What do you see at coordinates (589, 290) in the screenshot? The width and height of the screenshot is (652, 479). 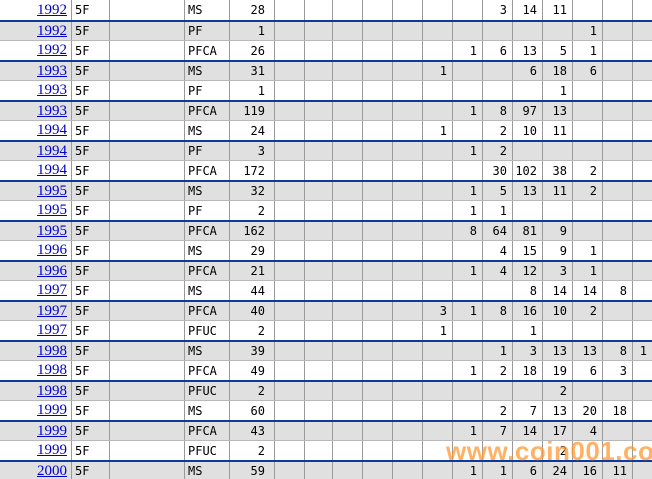 I see `grade-cell-text: 14` at bounding box center [589, 290].